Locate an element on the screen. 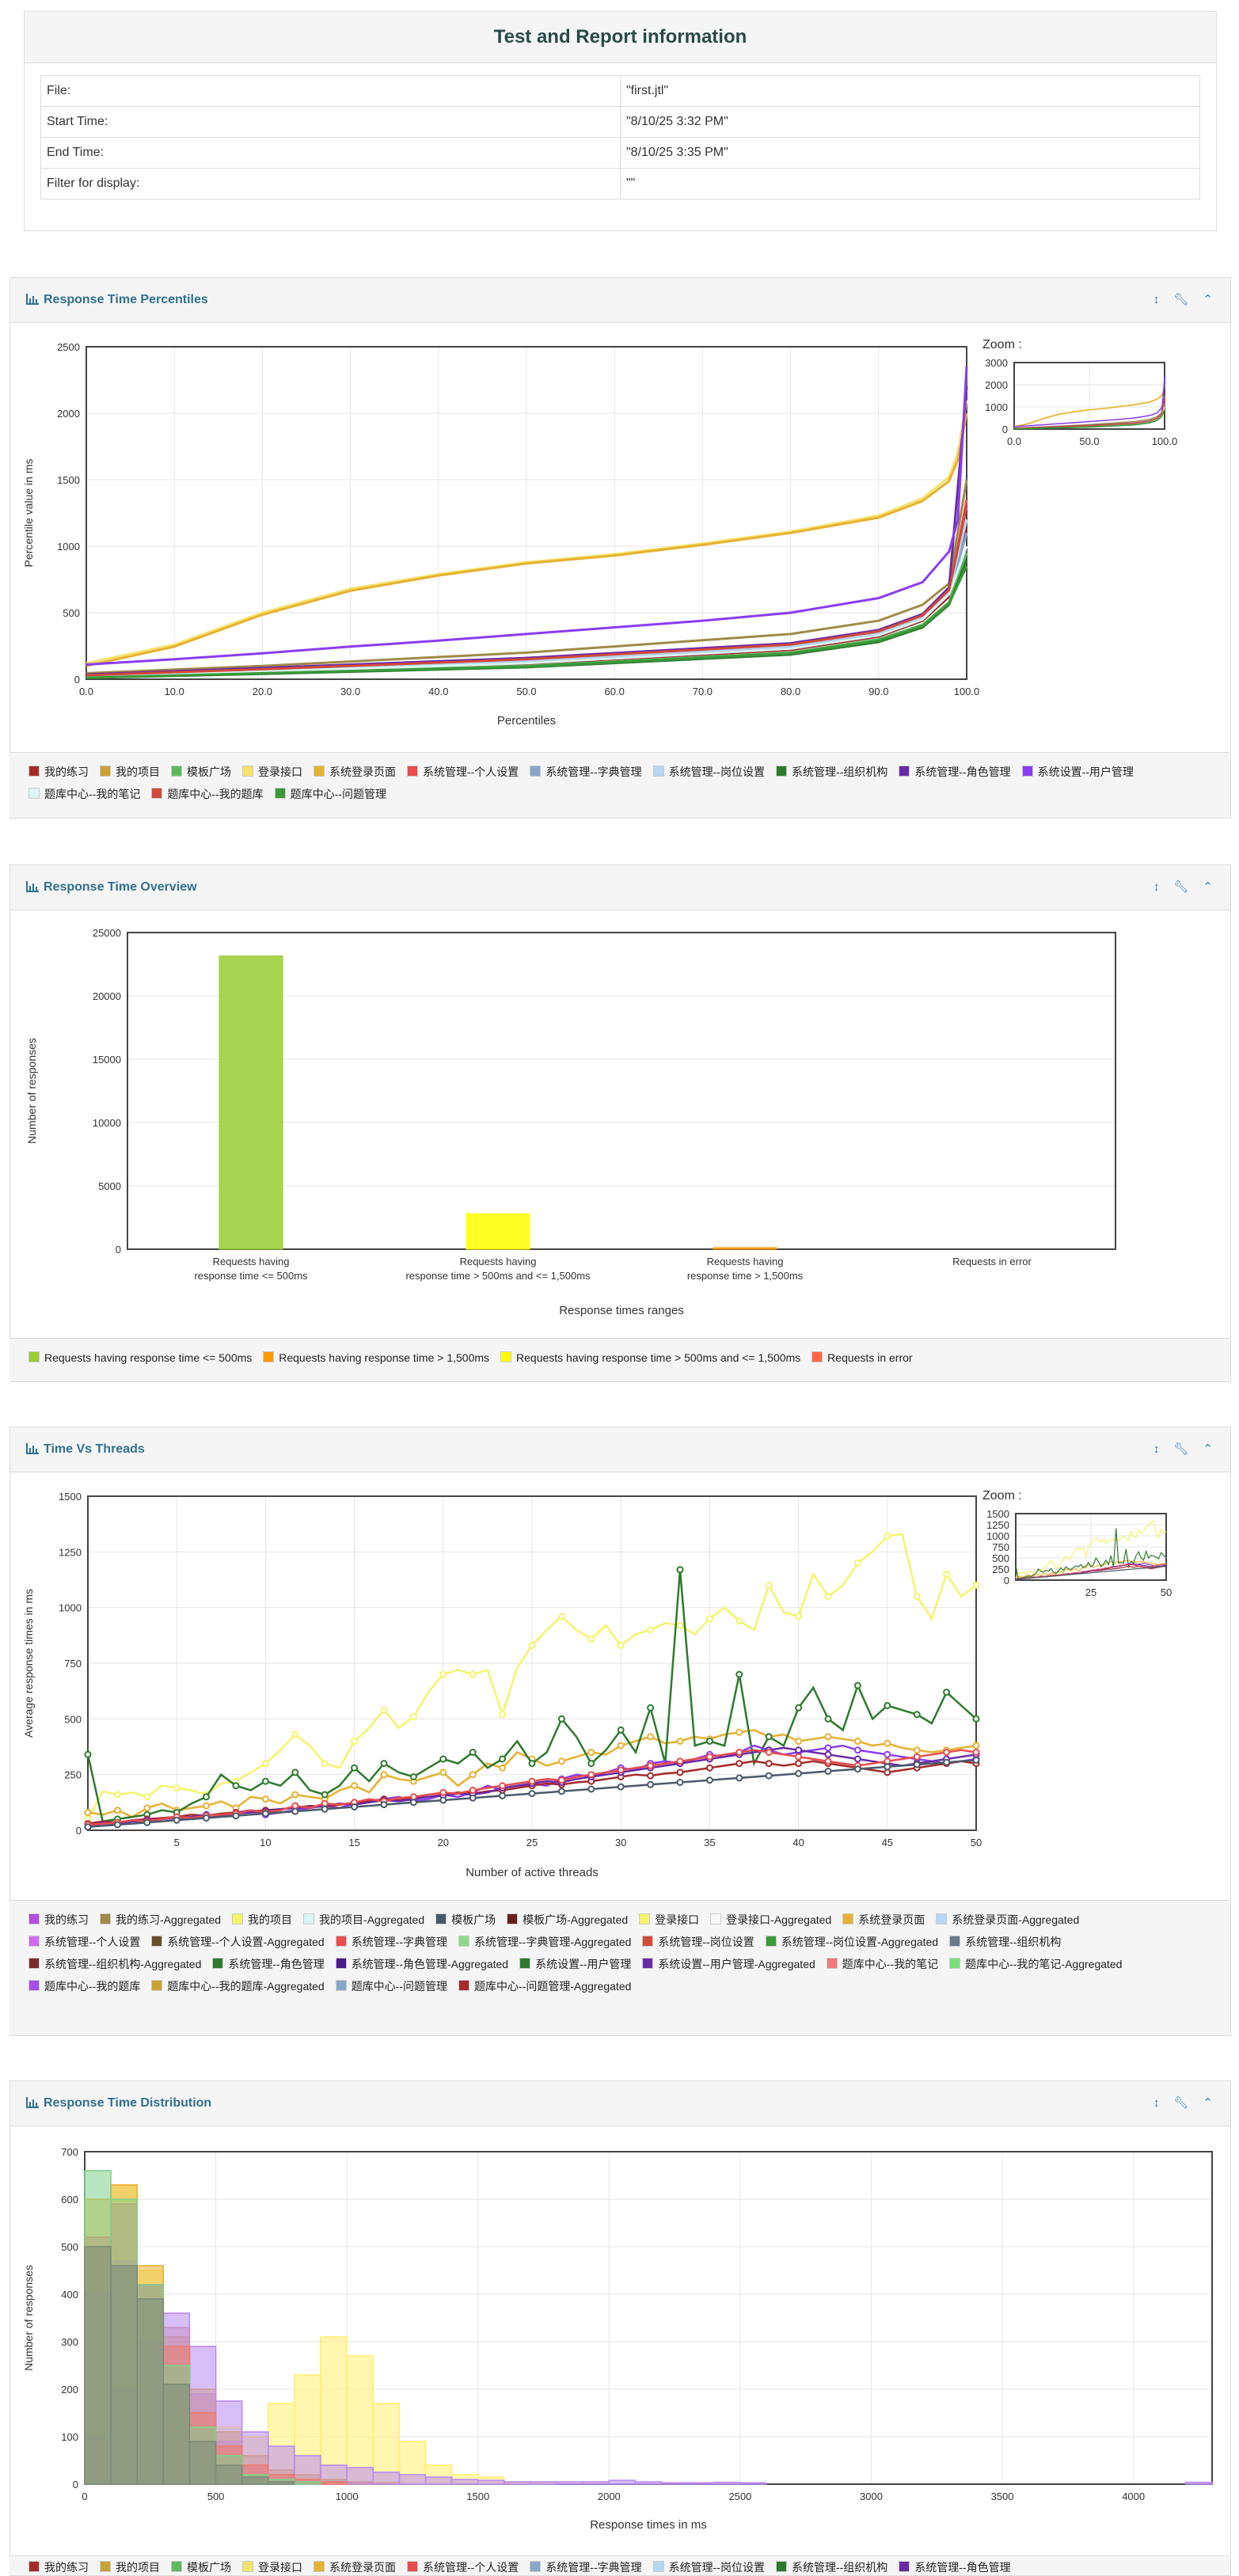  legend-item: 系统管理--角色管理-Aggregated is located at coordinates (422, 1964).